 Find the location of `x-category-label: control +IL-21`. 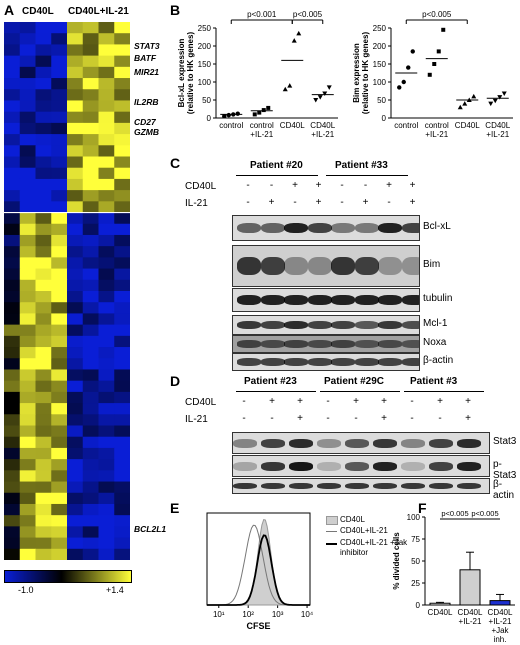

x-category-label: control +IL-21 is located at coordinates (437, 130).